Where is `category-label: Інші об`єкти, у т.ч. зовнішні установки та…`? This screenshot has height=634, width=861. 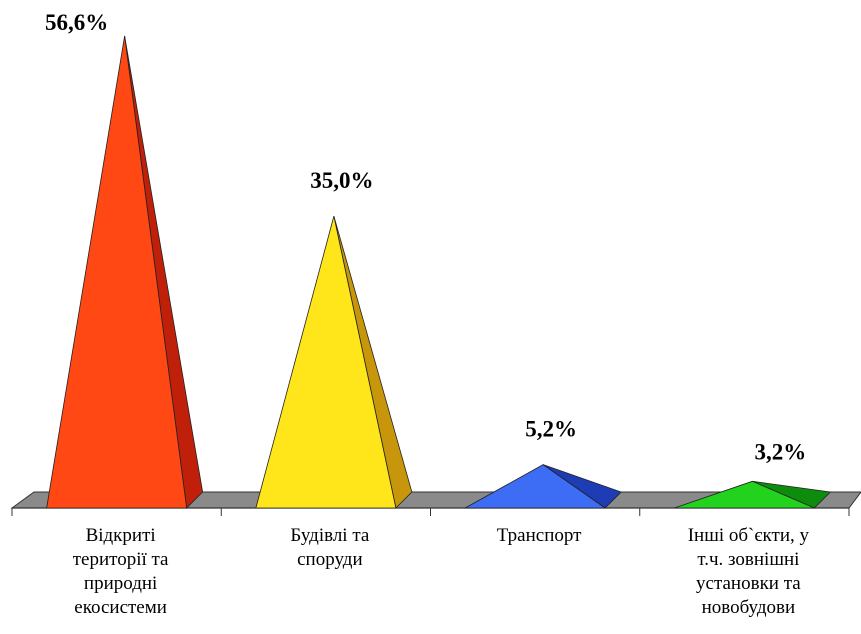 category-label: Інші об`єкти, у т.ч. зовнішні установки та… is located at coordinates (748, 572).